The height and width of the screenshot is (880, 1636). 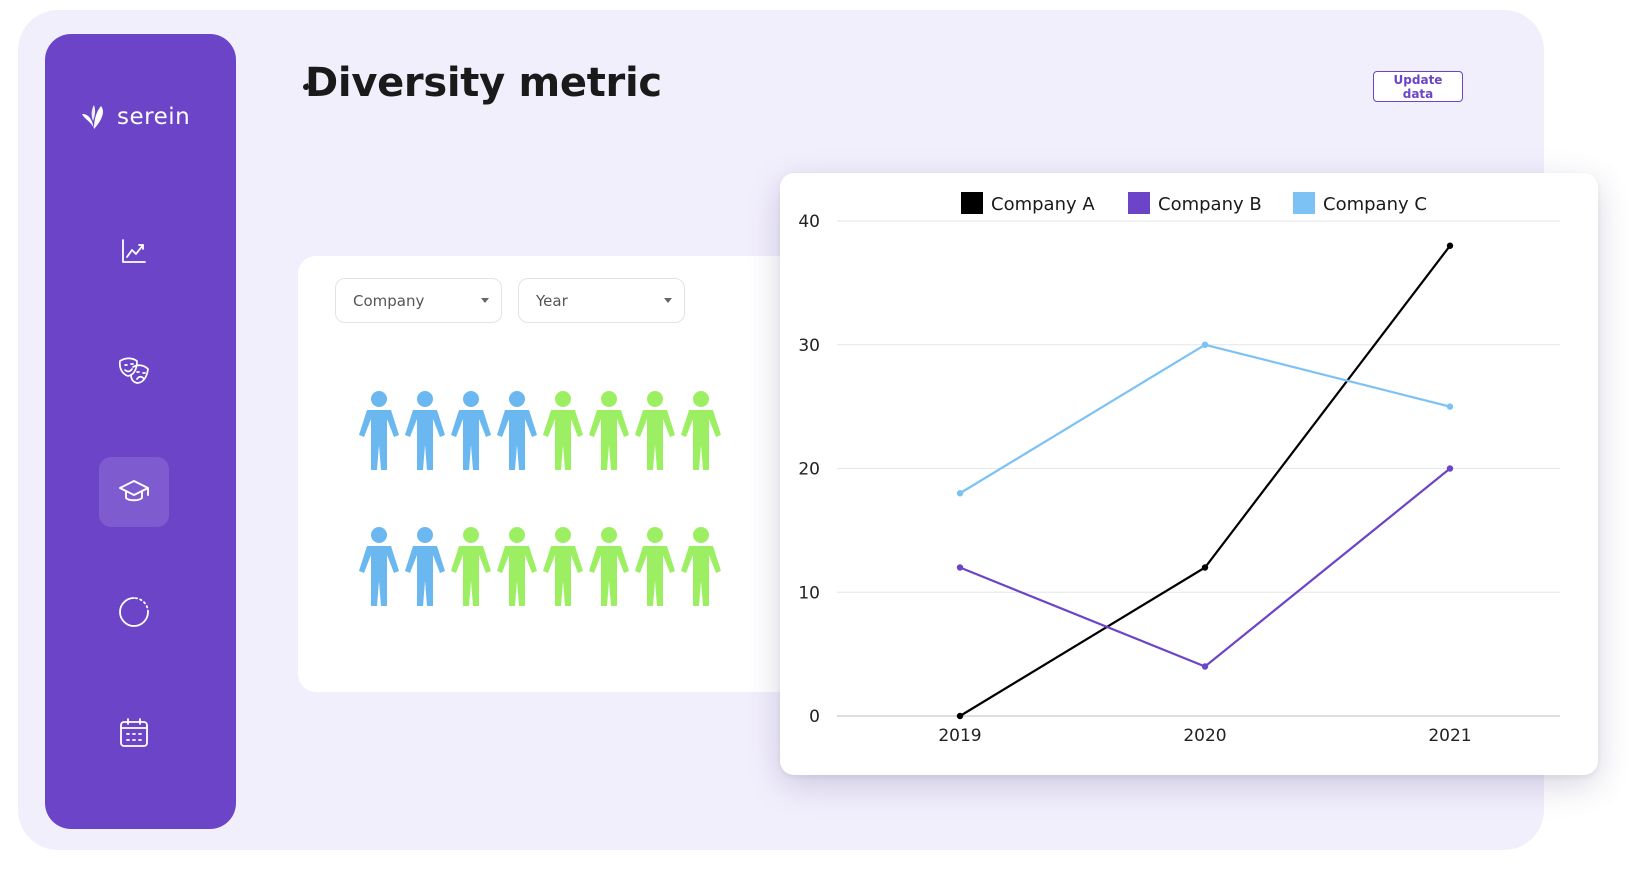 I want to click on company-select: Company, so click(x=418, y=300).